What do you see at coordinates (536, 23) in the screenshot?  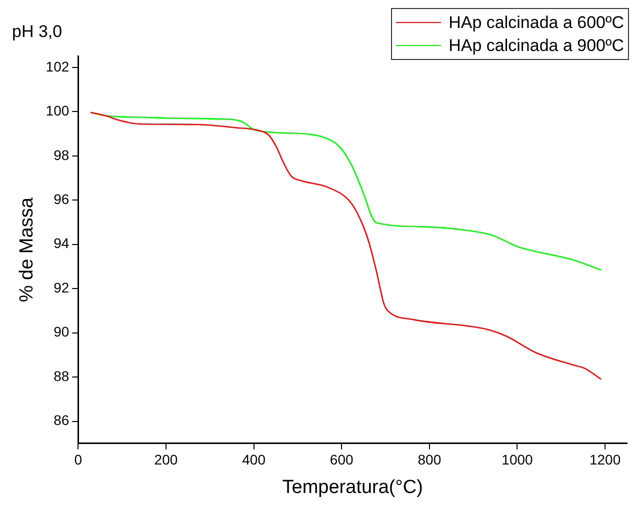 I see `legend-label: HAp calcinada a 600ºC` at bounding box center [536, 23].